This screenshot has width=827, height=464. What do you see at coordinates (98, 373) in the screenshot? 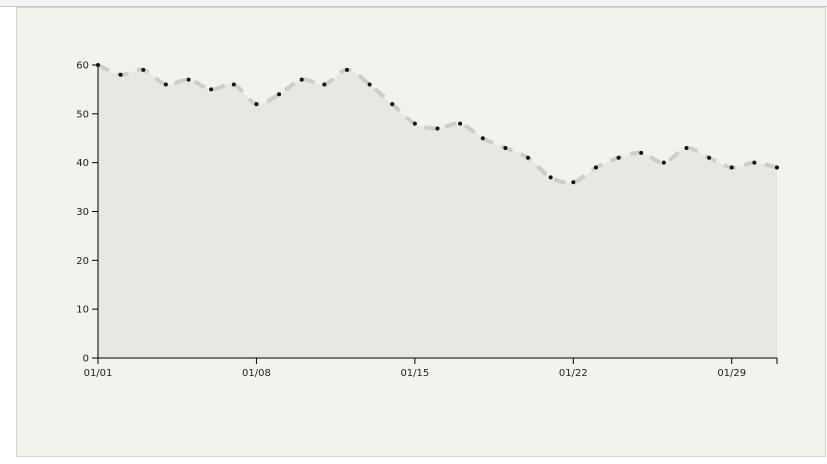
I see `x-tick-label: 01/01` at bounding box center [98, 373].